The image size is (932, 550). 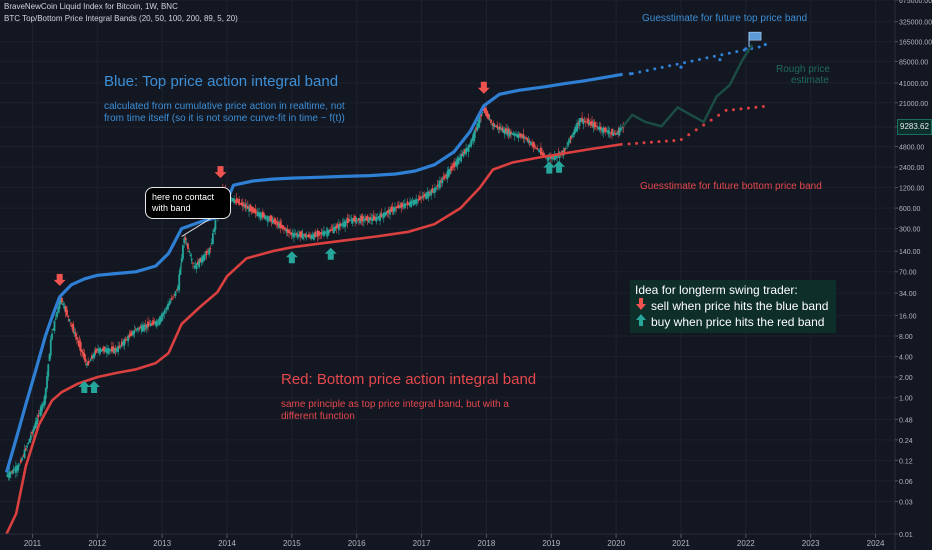 What do you see at coordinates (292, 543) in the screenshot?
I see `x-tick-label: 2015` at bounding box center [292, 543].